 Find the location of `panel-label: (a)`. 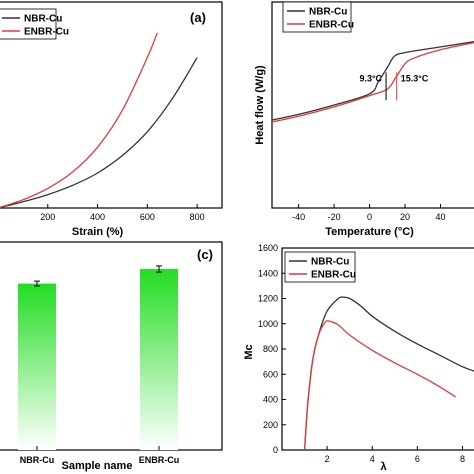

panel-label: (a) is located at coordinates (198, 17).